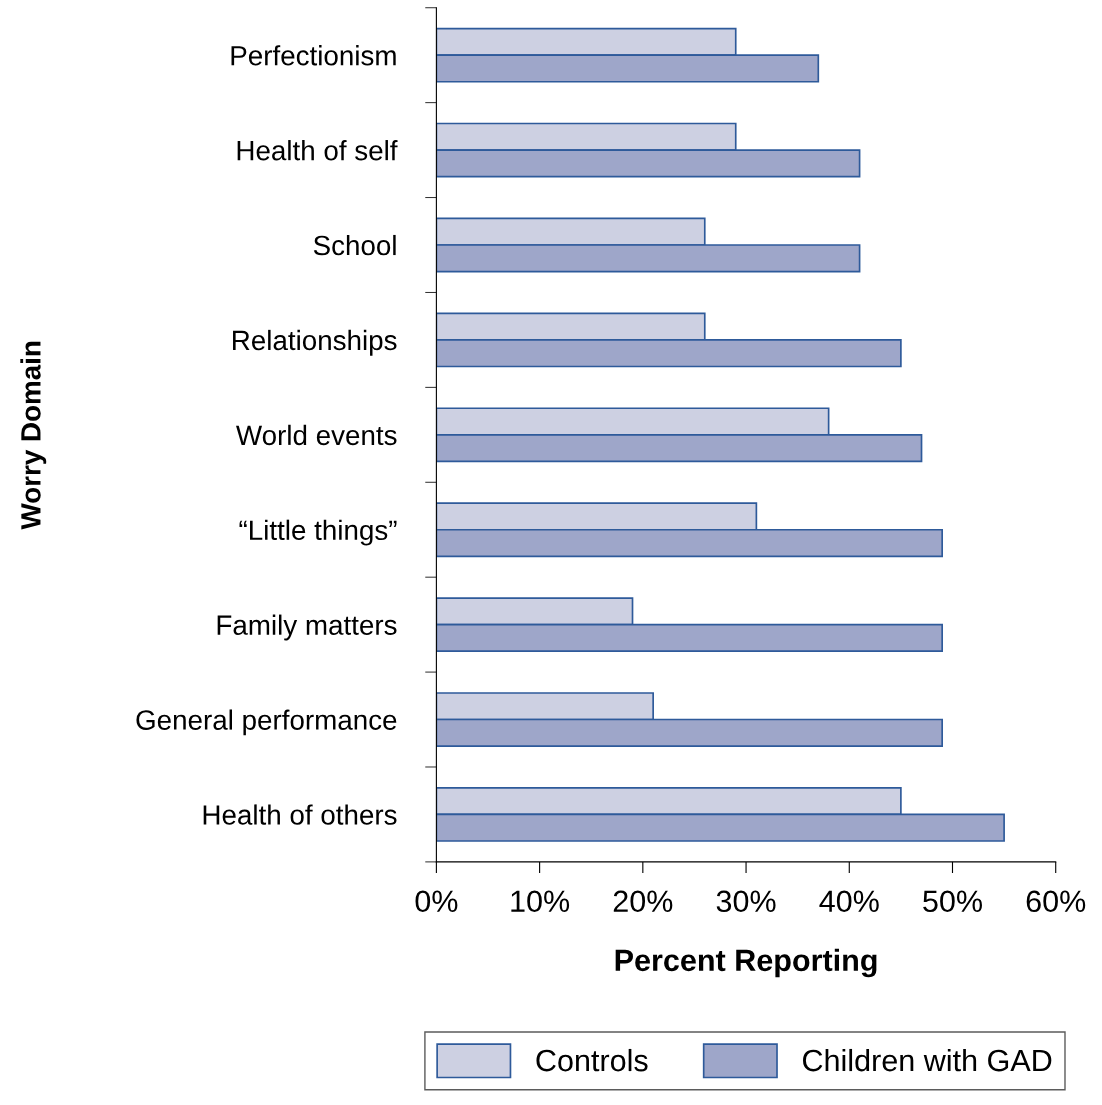  Describe the element at coordinates (927, 1060) in the screenshot. I see `legend-label: Children with GAD` at that location.